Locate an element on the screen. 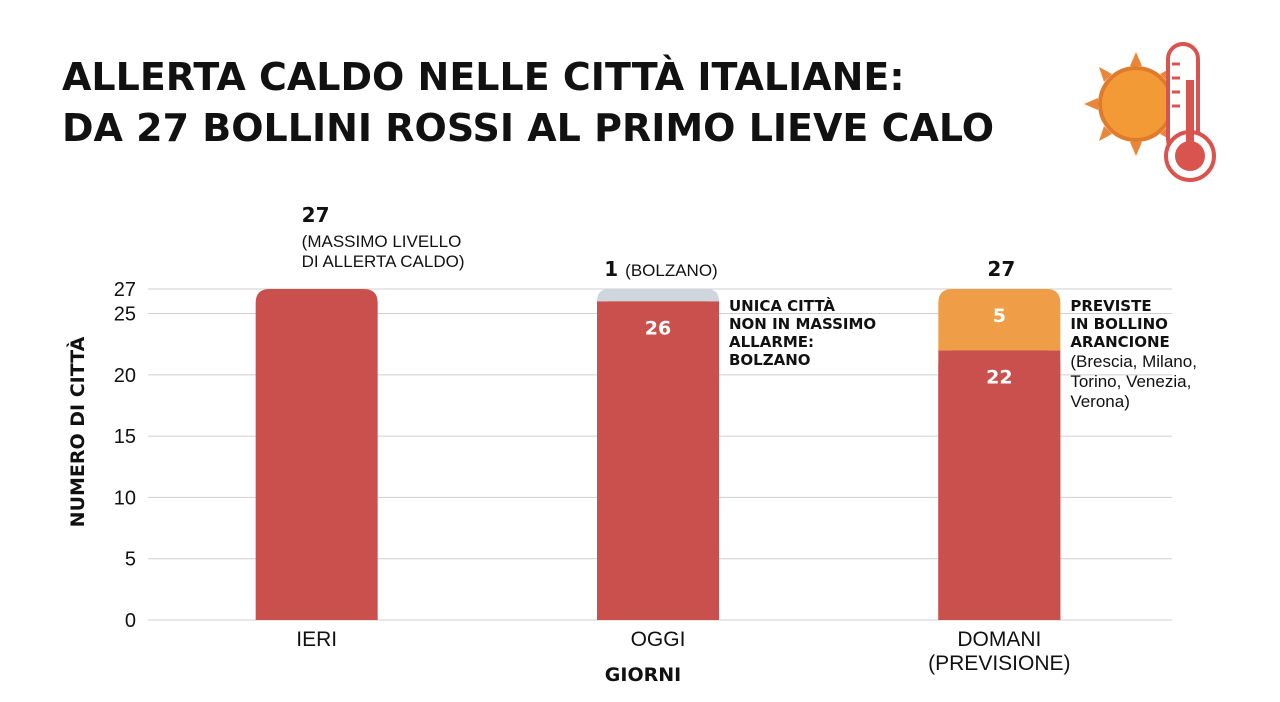 The image size is (1280, 702). chart-title-line: DA 27 BOLLINI ROSSI AL PRIMO LIEVE CALO is located at coordinates (528, 128).